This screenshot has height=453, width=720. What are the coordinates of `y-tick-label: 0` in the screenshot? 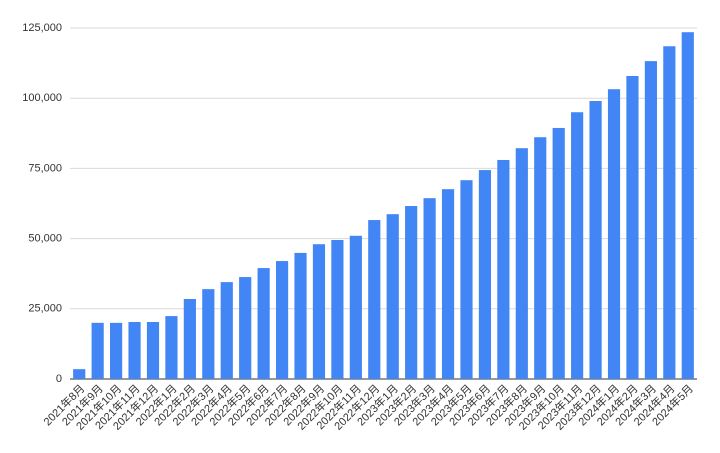 It's located at (59, 379).